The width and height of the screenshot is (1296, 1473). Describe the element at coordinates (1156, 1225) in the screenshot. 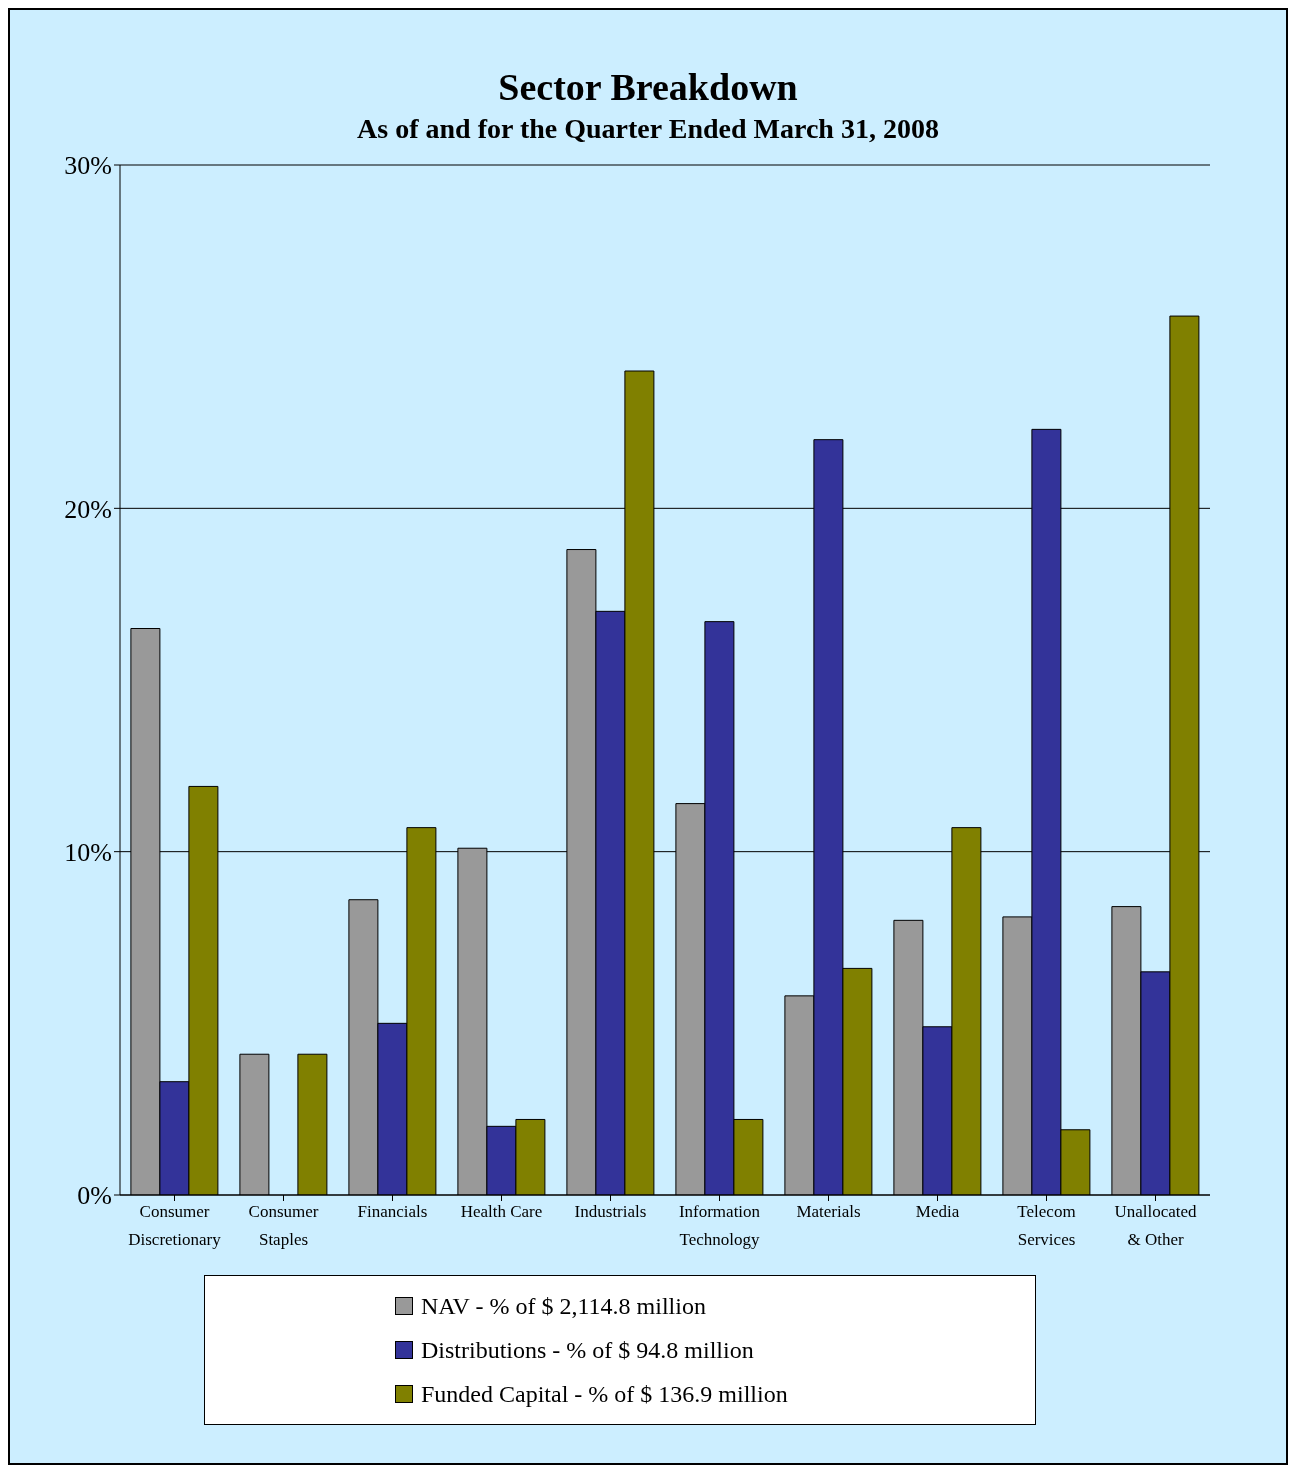

I see `x-tick-label: Unallocated & Other` at that location.